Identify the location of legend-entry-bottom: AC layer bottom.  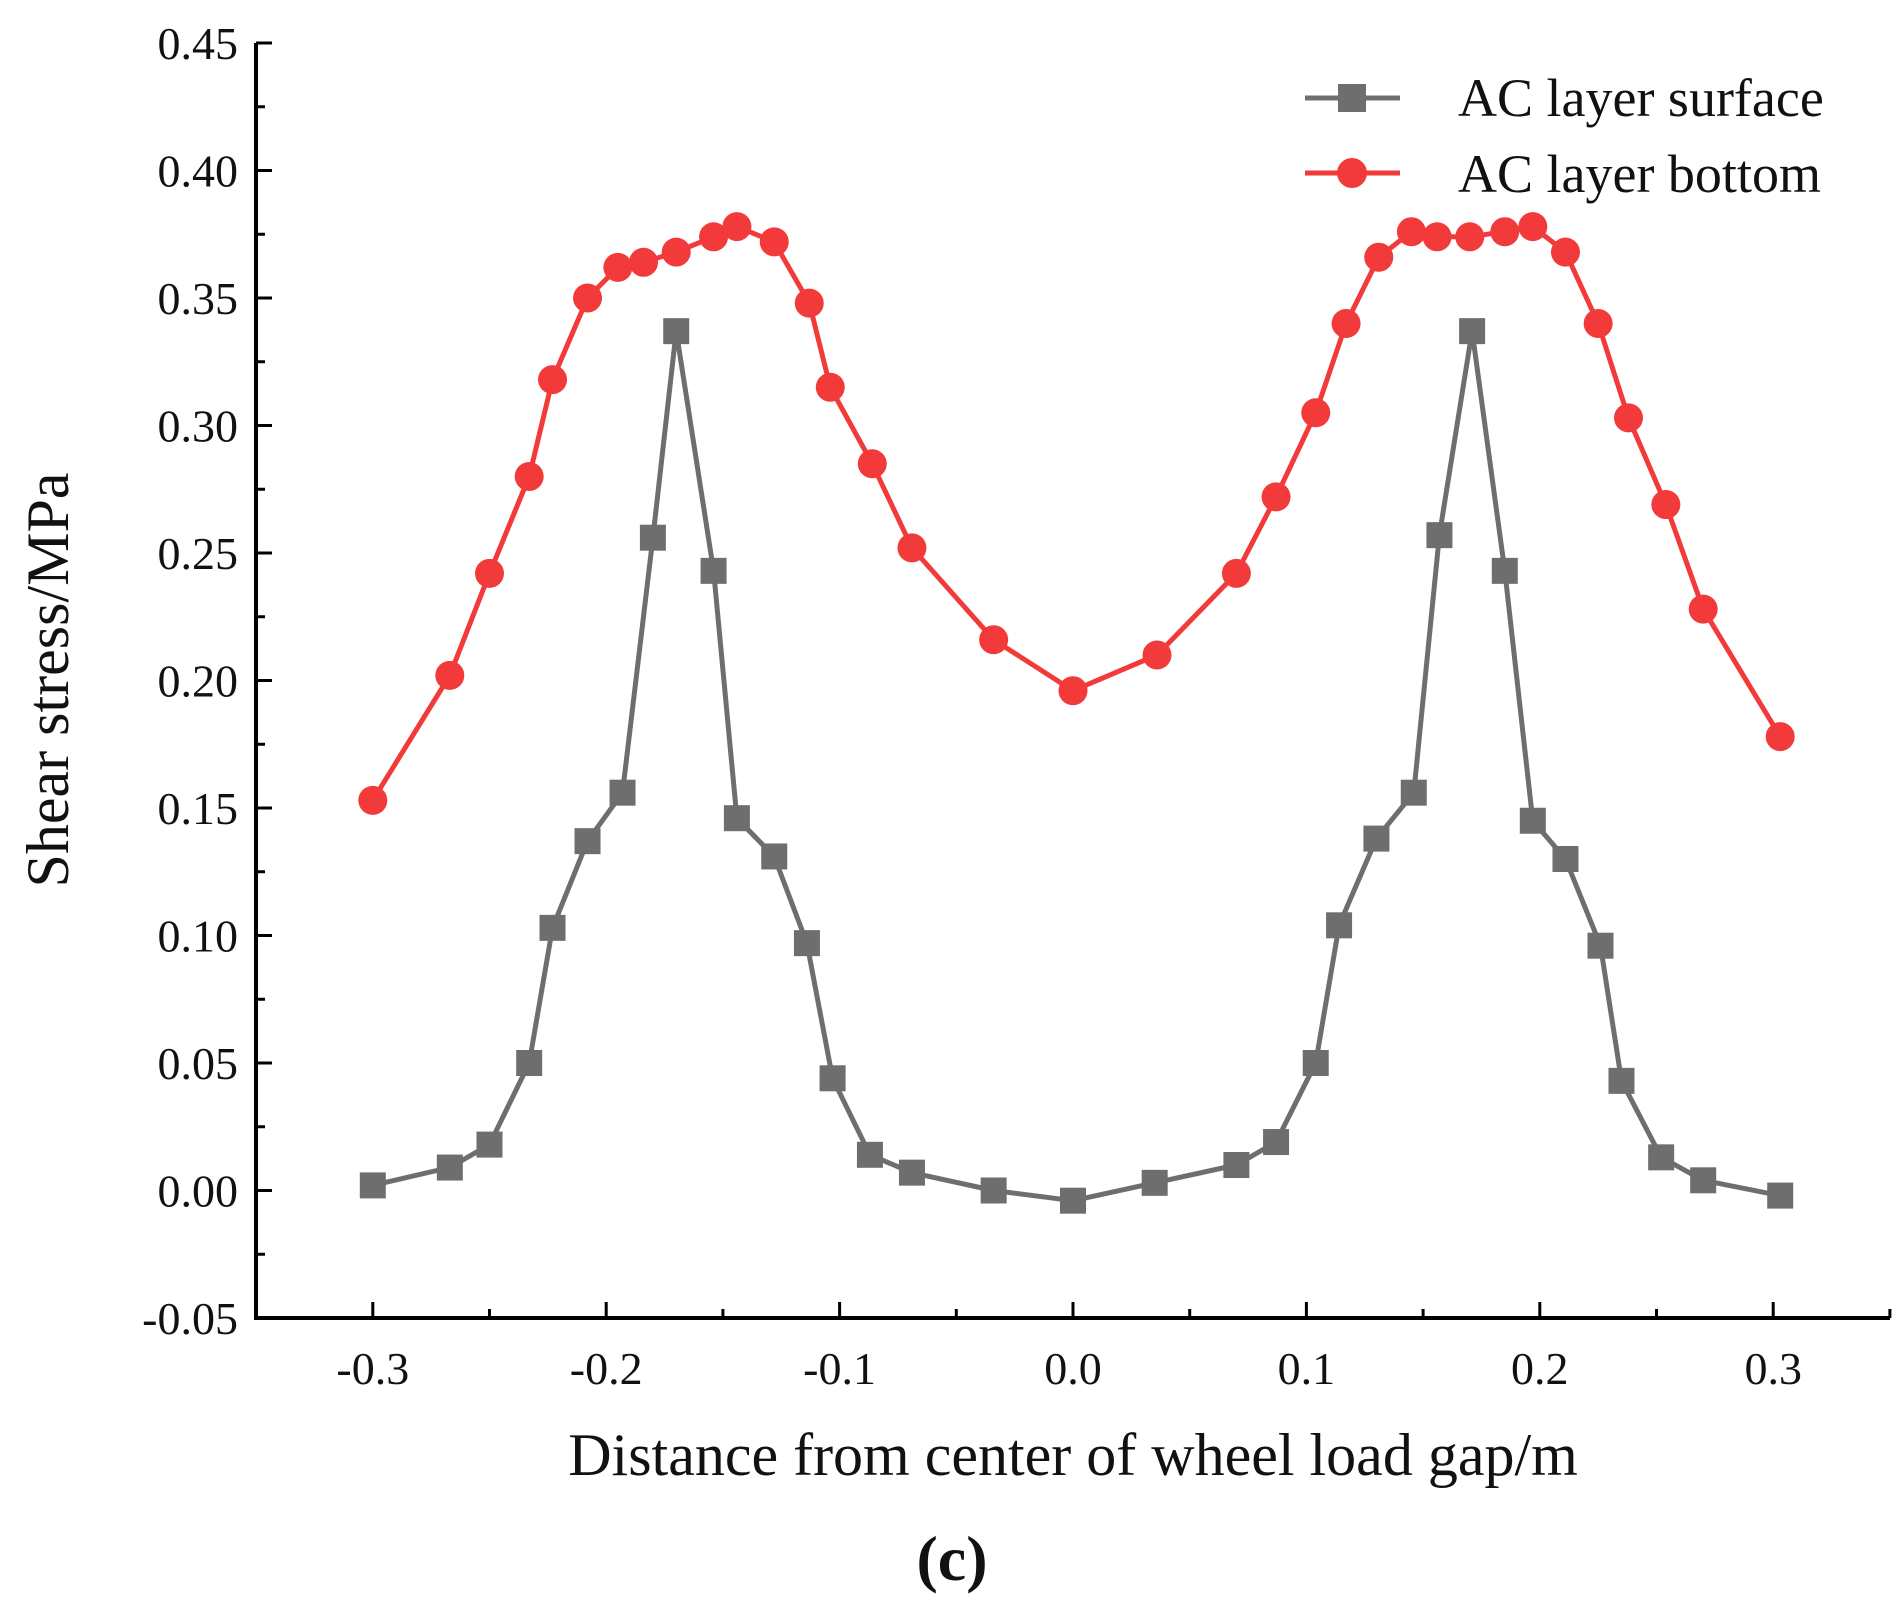
(1563, 174).